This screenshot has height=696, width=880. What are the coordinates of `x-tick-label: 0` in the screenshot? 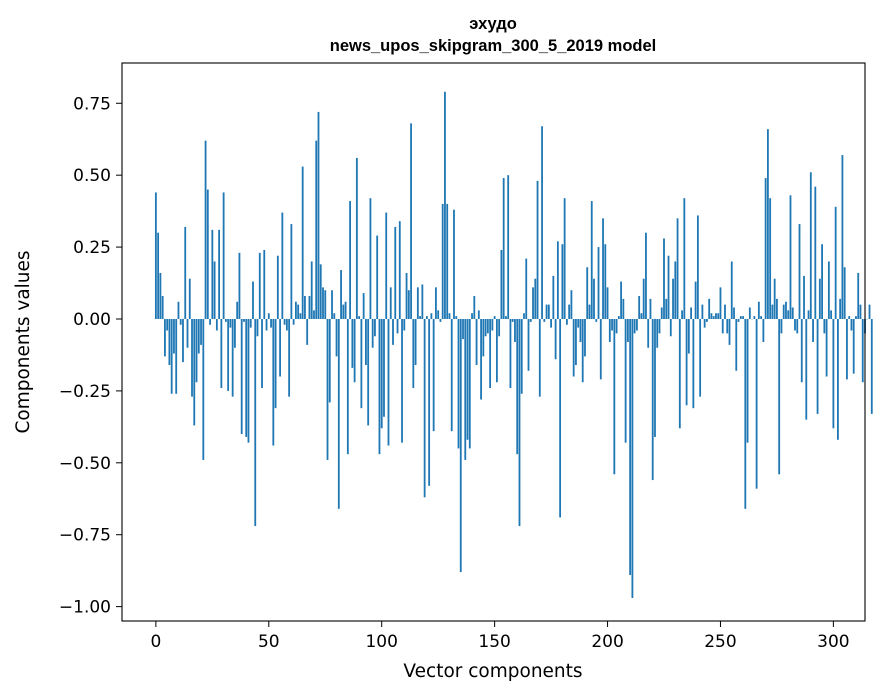 It's located at (155, 642).